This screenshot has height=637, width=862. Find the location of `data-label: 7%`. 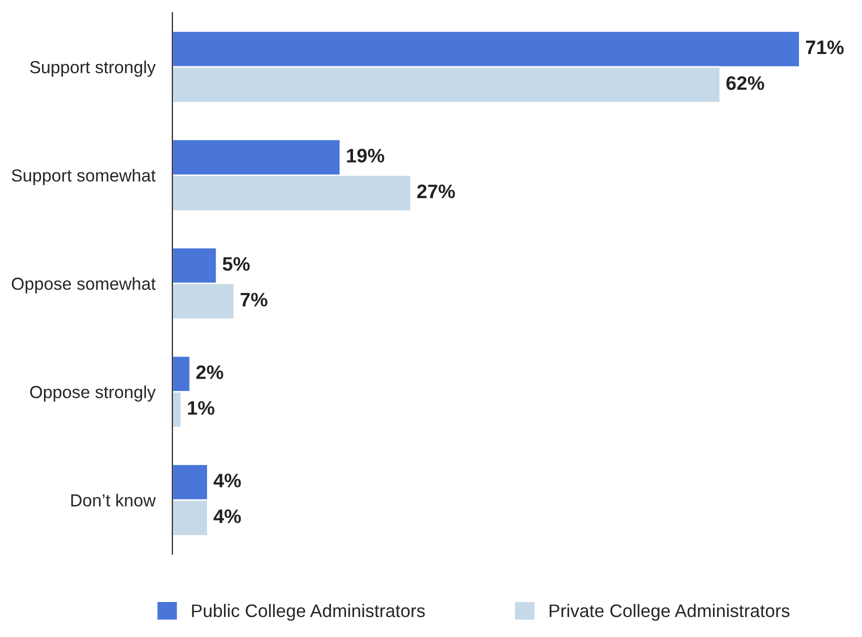

data-label: 7% is located at coordinates (254, 299).